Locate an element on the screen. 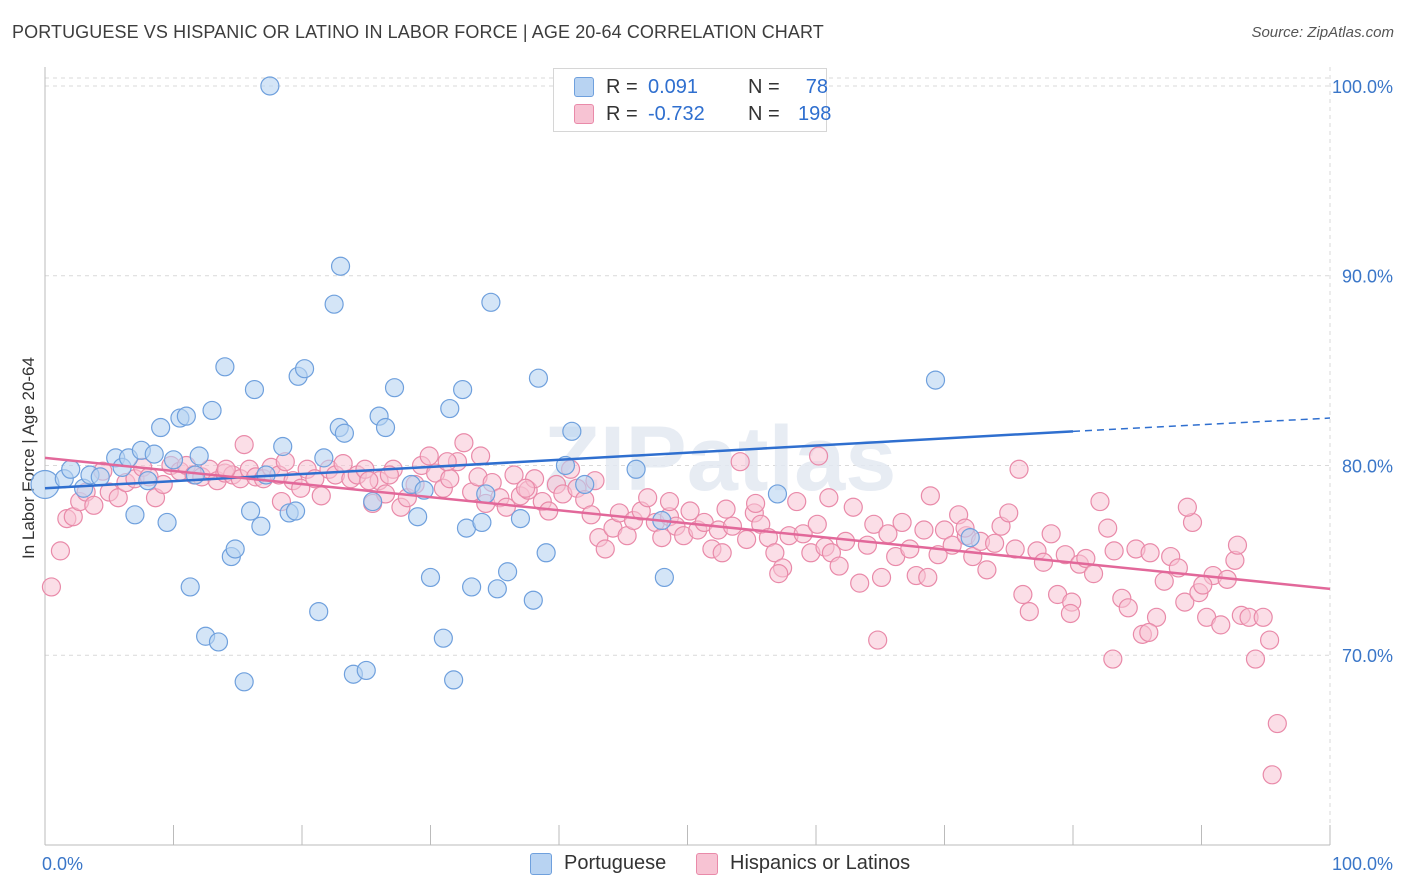 Image resolution: width=1406 pixels, height=892 pixels. y-tick-label: 70.0% is located at coordinates (1367, 656).